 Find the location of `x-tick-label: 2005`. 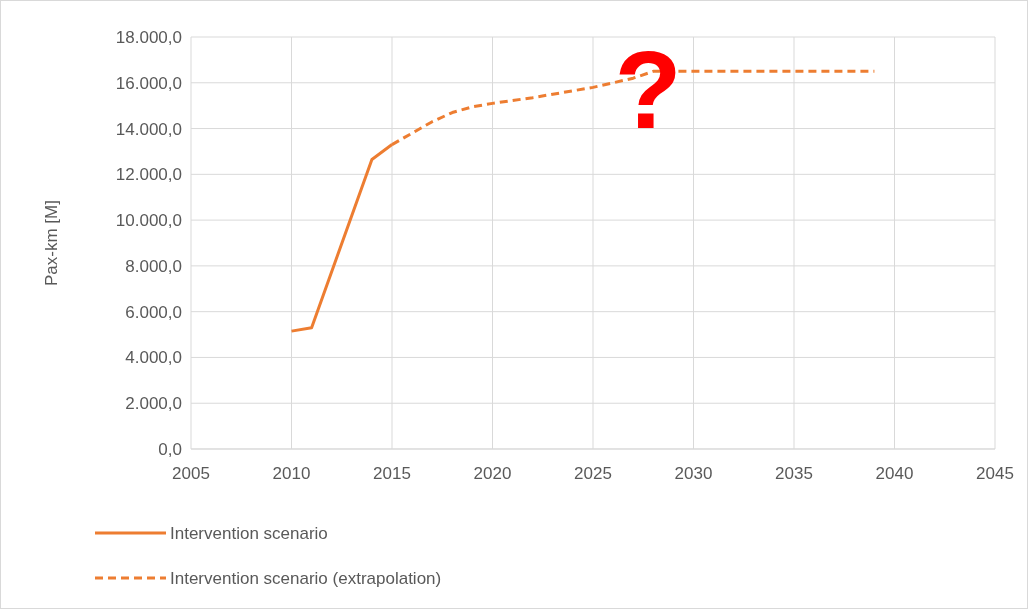

x-tick-label: 2005 is located at coordinates (191, 473).